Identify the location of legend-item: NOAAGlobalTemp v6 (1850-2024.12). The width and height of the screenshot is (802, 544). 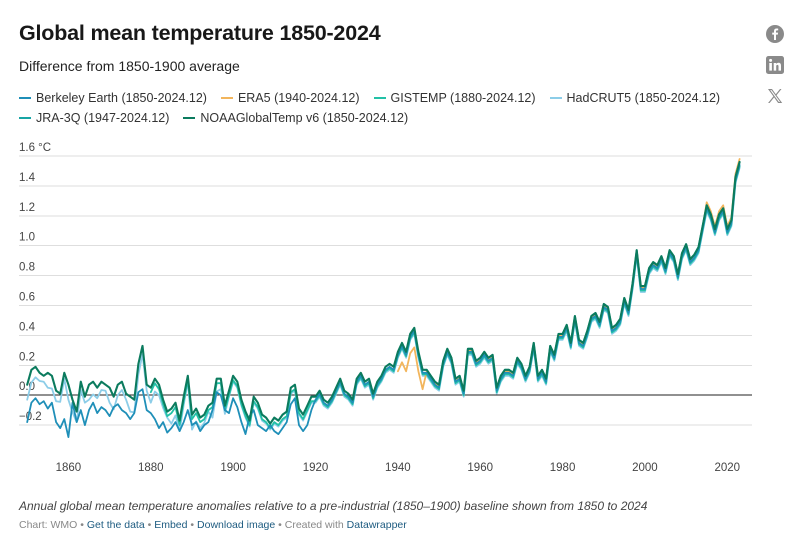
(295, 118).